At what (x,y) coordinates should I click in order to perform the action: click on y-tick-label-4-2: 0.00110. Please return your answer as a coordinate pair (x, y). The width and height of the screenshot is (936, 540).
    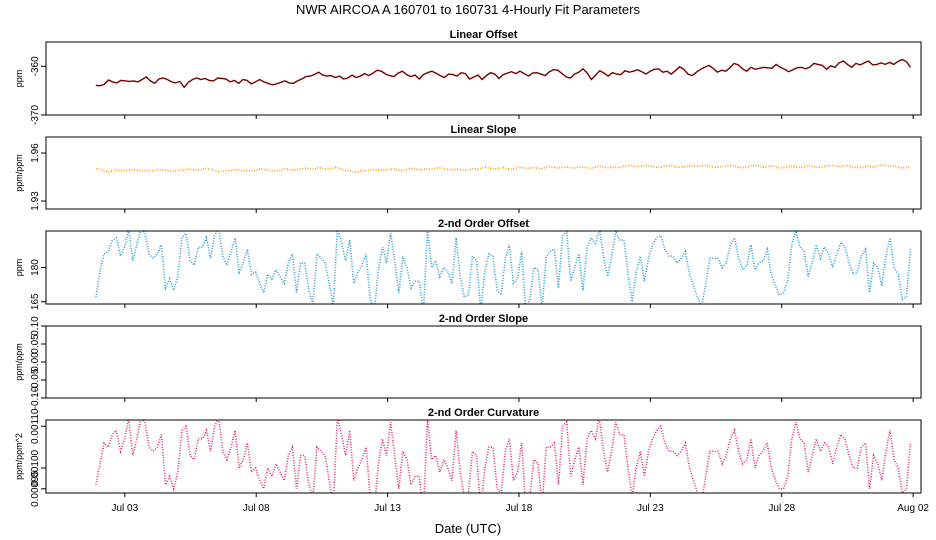
    Looking at the image, I should click on (35, 426).